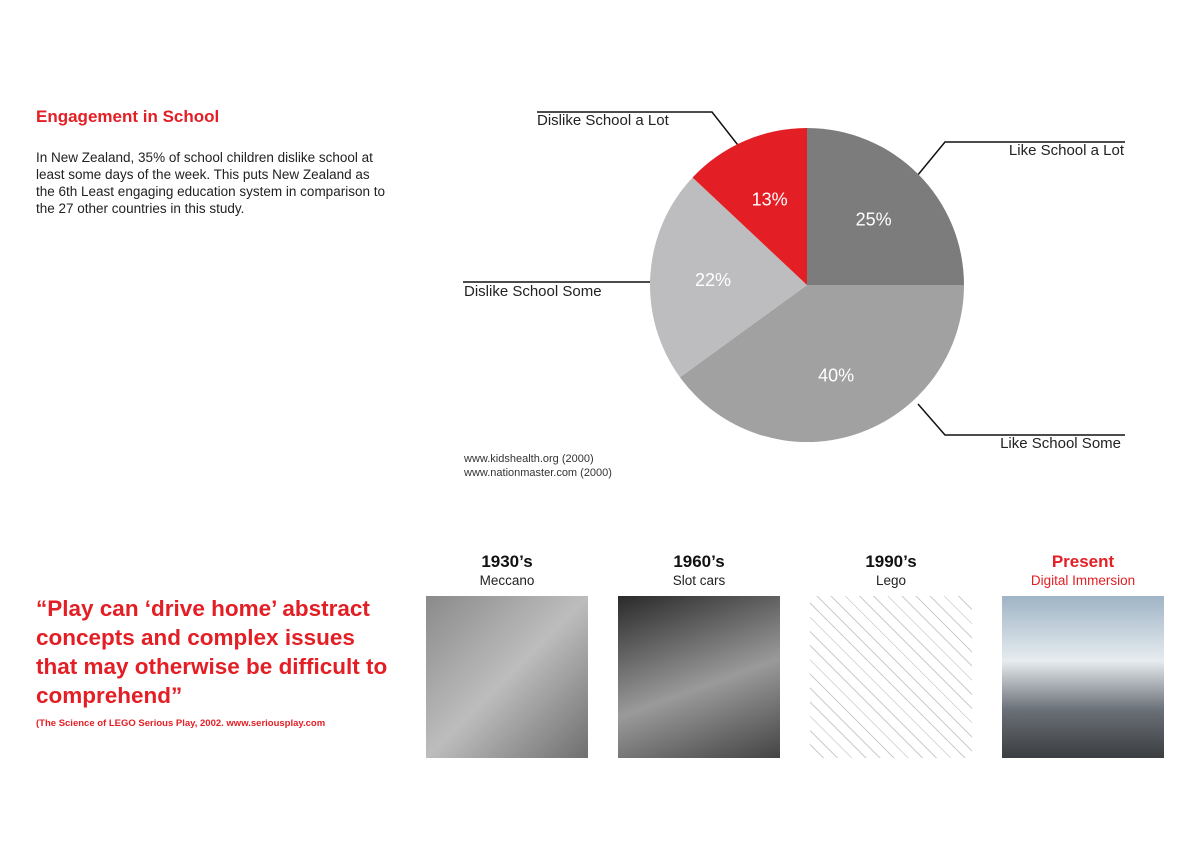  What do you see at coordinates (507, 561) in the screenshot?
I see `era: 1930’s` at bounding box center [507, 561].